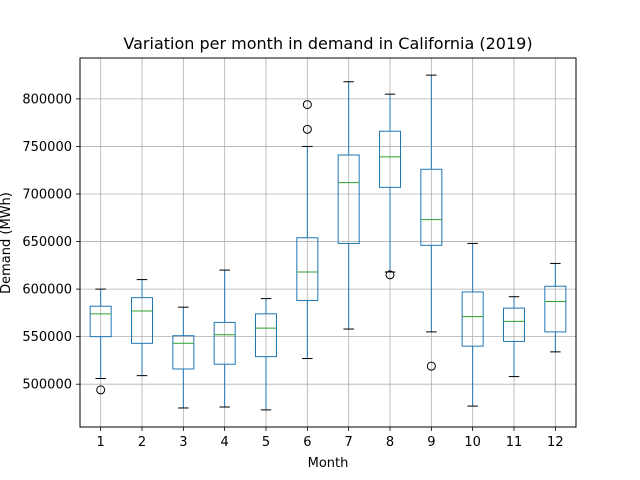  I want to click on y-tick-label: 550000, so click(47, 337).